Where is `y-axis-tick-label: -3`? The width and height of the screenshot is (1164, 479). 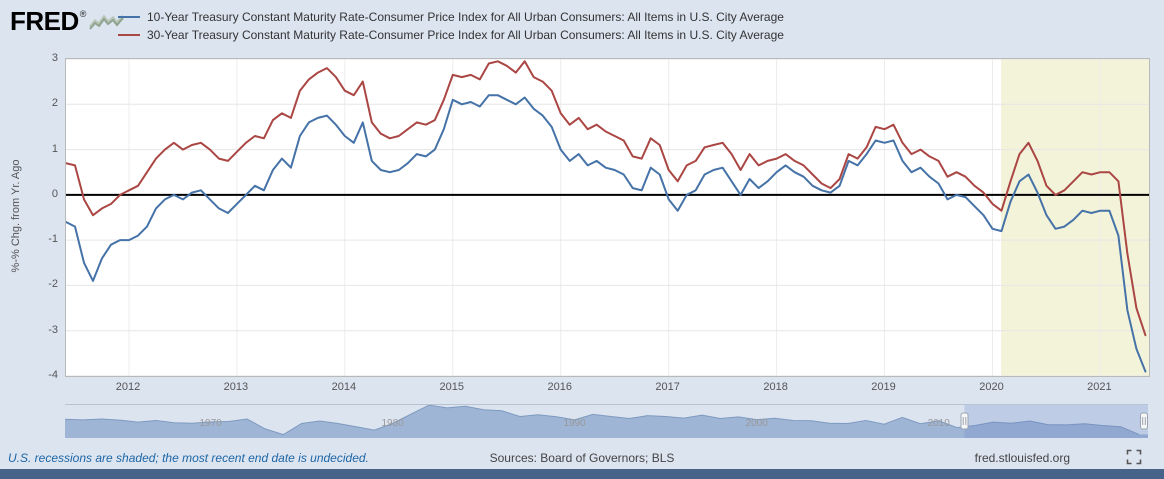 y-axis-tick-label: -3 is located at coordinates (53, 329).